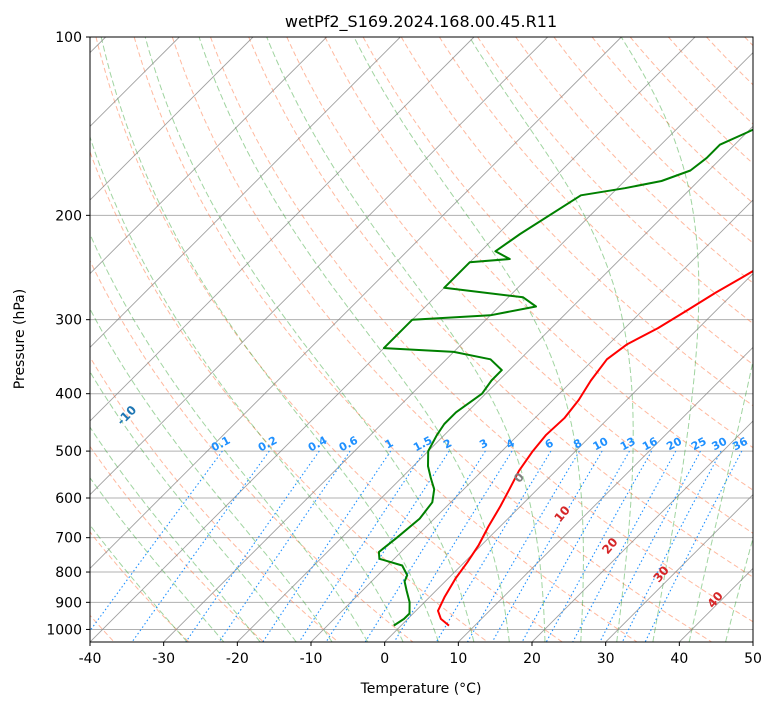 The width and height of the screenshot is (775, 712). Describe the element at coordinates (20, 339) in the screenshot. I see `y-axis-label: Pressure (hPa)` at that location.